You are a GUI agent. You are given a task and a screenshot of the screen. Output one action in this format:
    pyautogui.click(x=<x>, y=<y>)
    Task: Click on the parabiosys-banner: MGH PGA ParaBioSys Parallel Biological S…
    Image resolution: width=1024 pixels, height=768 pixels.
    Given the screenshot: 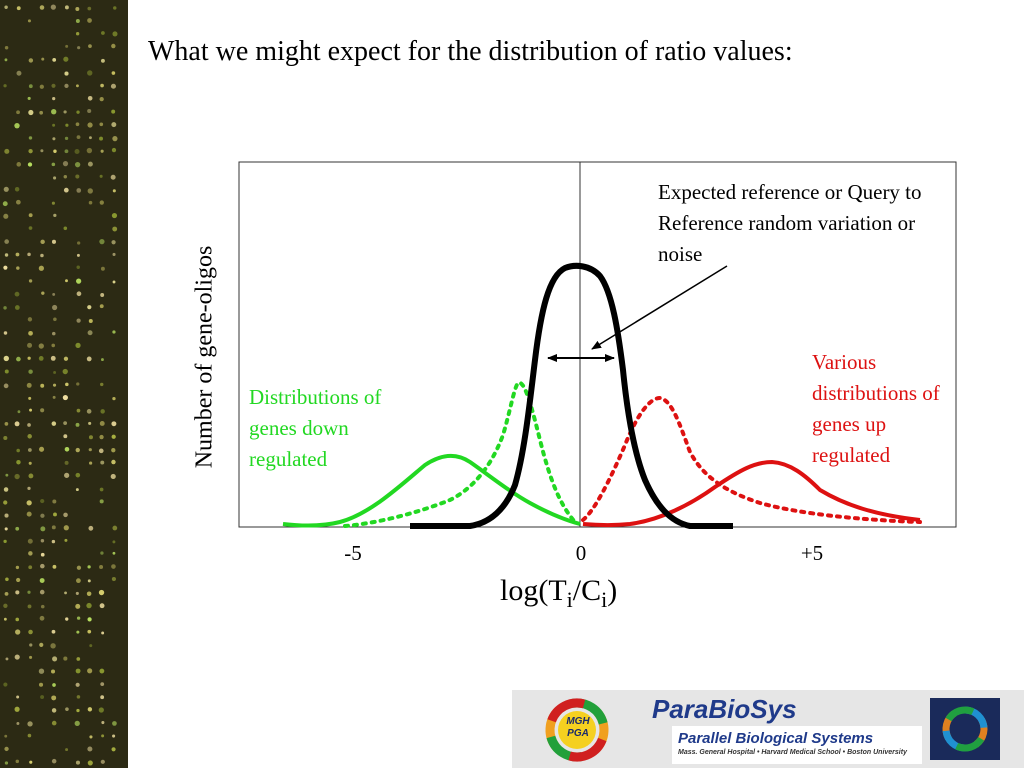 What is the action you would take?
    pyautogui.click(x=768, y=729)
    